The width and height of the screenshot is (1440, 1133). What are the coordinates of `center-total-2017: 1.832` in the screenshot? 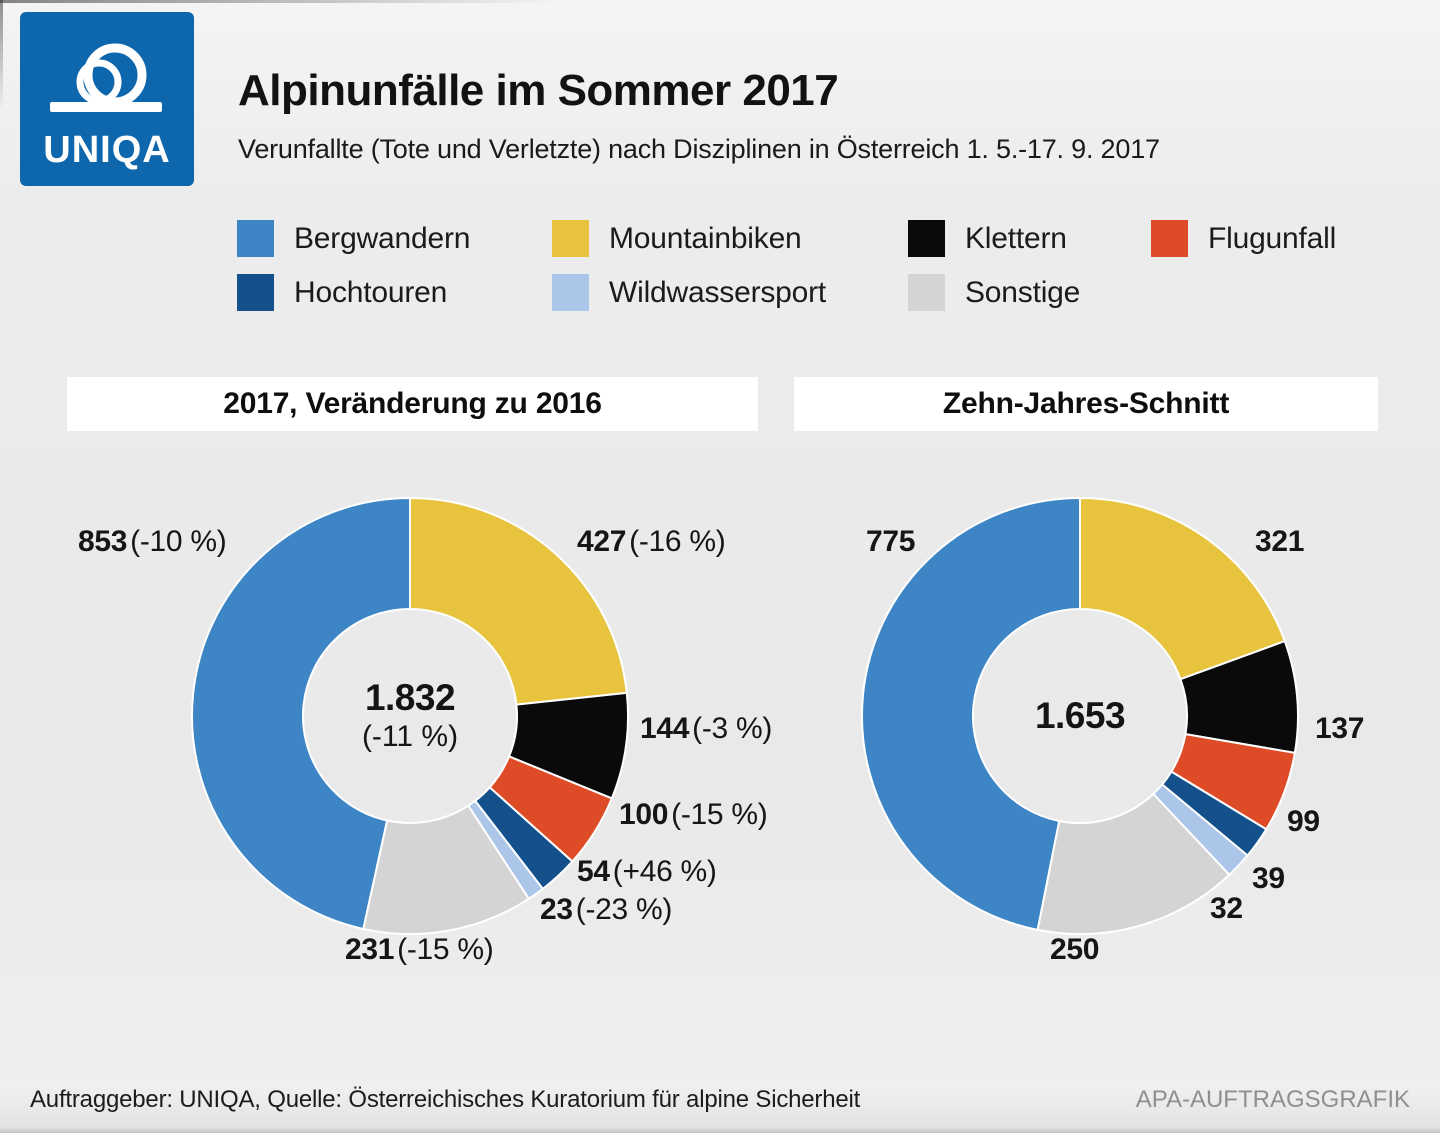 It's located at (410, 697).